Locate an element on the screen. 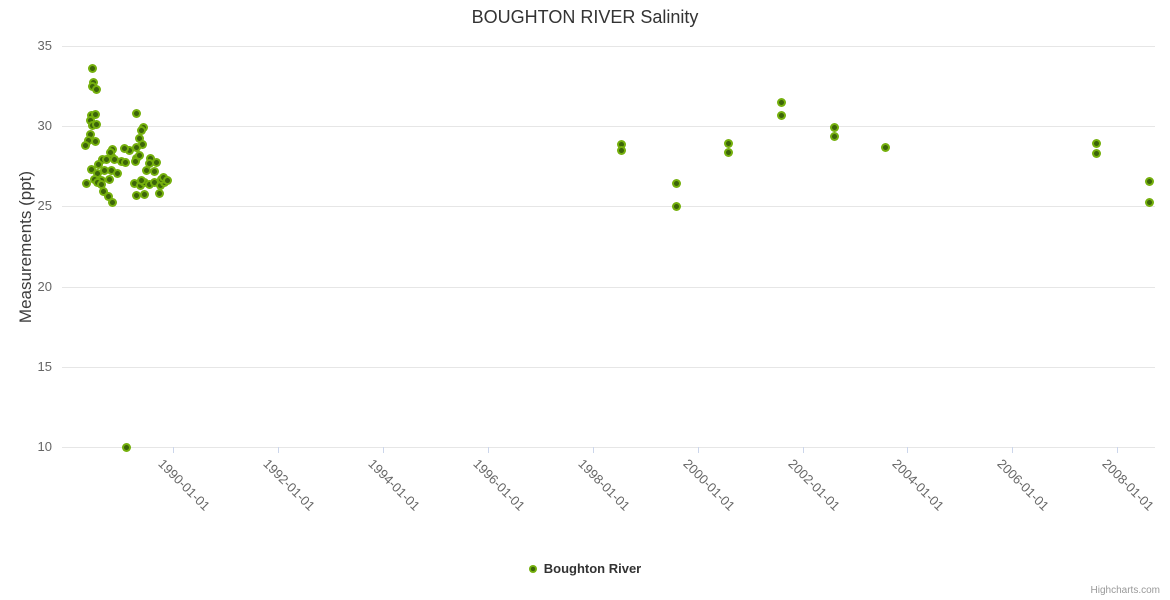 The width and height of the screenshot is (1170, 600). chart-title: BOUGHTON RIVER Salinity is located at coordinates (585, 17).